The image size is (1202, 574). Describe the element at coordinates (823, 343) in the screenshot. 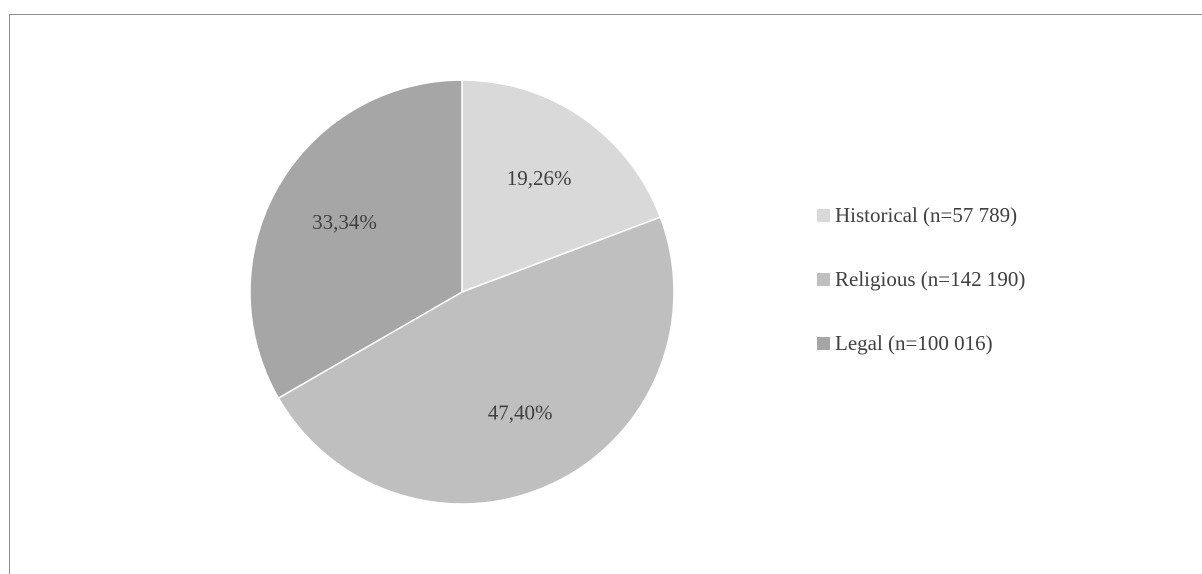

I see `legend-swatch-legal` at that location.